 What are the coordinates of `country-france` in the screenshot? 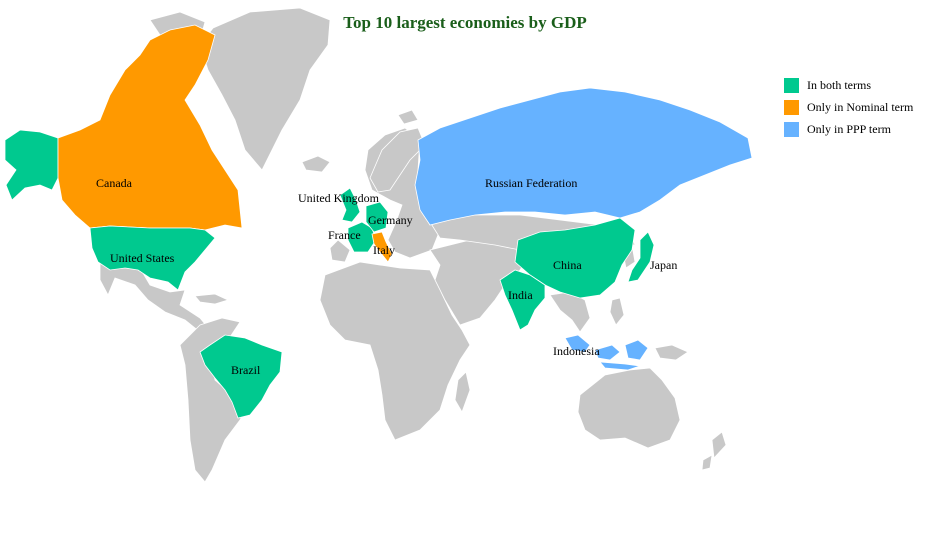 It's located at (362, 237).